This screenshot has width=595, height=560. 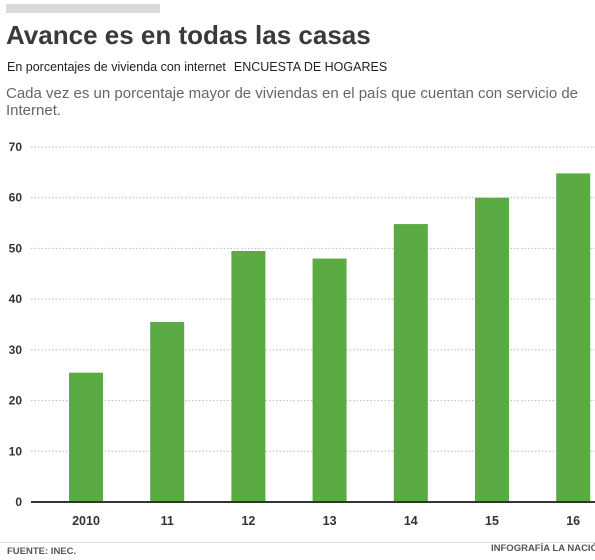 What do you see at coordinates (18, 502) in the screenshot?
I see `y-tick-label: 0` at bounding box center [18, 502].